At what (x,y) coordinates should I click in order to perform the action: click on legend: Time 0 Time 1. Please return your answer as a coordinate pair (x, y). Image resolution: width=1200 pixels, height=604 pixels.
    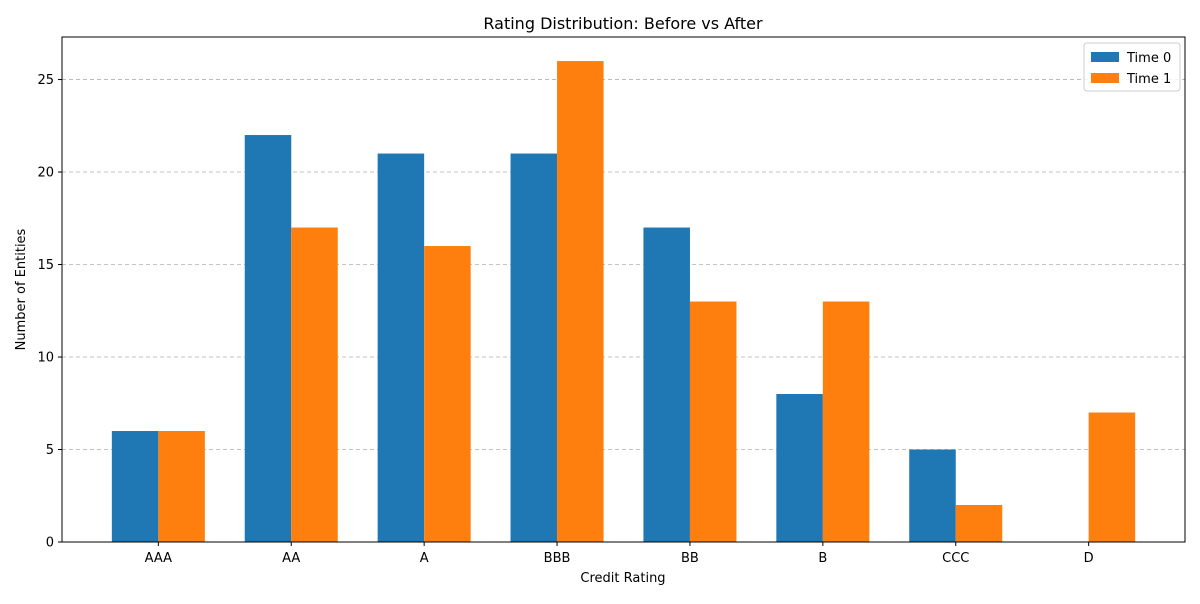
    Looking at the image, I should click on (1132, 67).